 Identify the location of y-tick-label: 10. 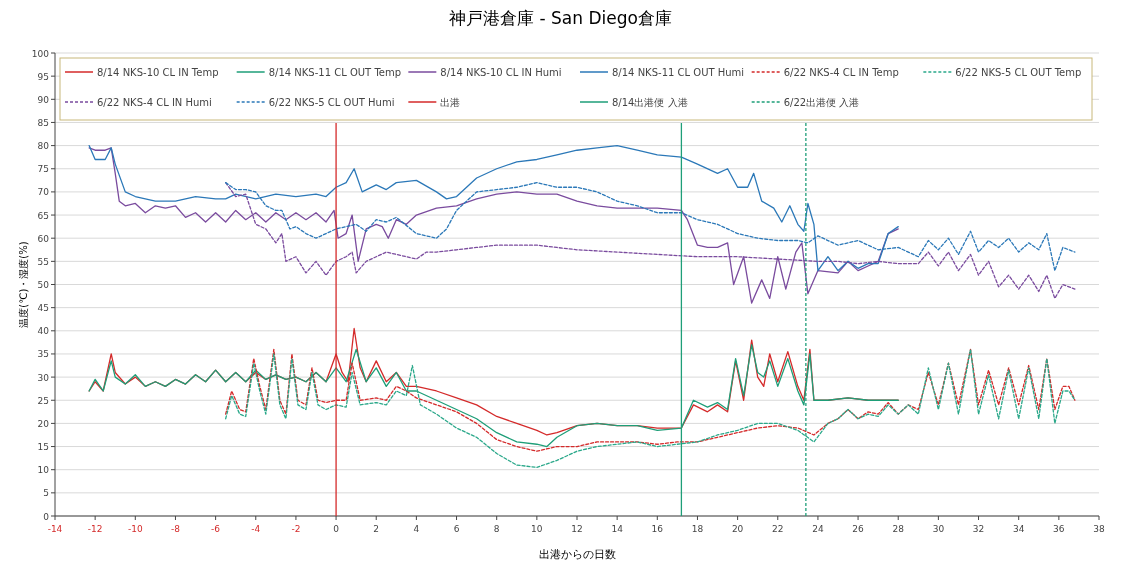
(43, 470).